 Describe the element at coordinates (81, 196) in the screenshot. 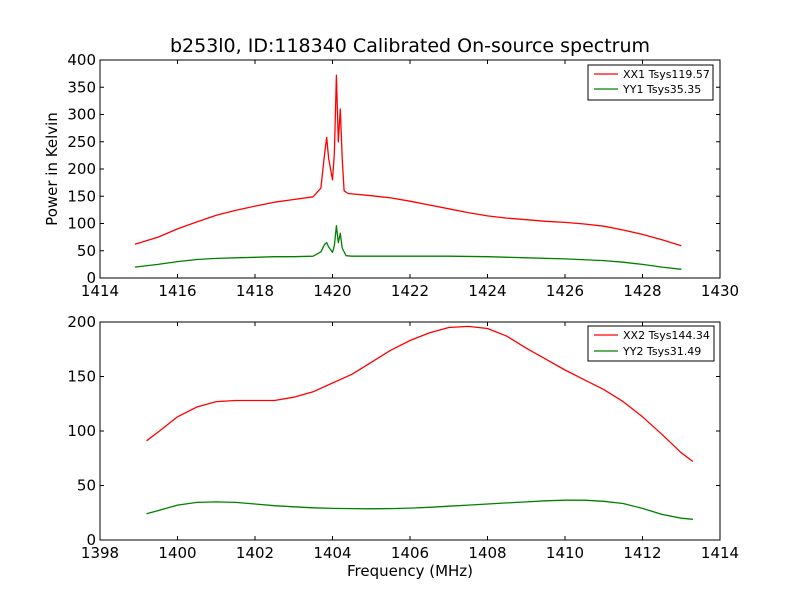

I see `top-y-tick-label: 150` at that location.